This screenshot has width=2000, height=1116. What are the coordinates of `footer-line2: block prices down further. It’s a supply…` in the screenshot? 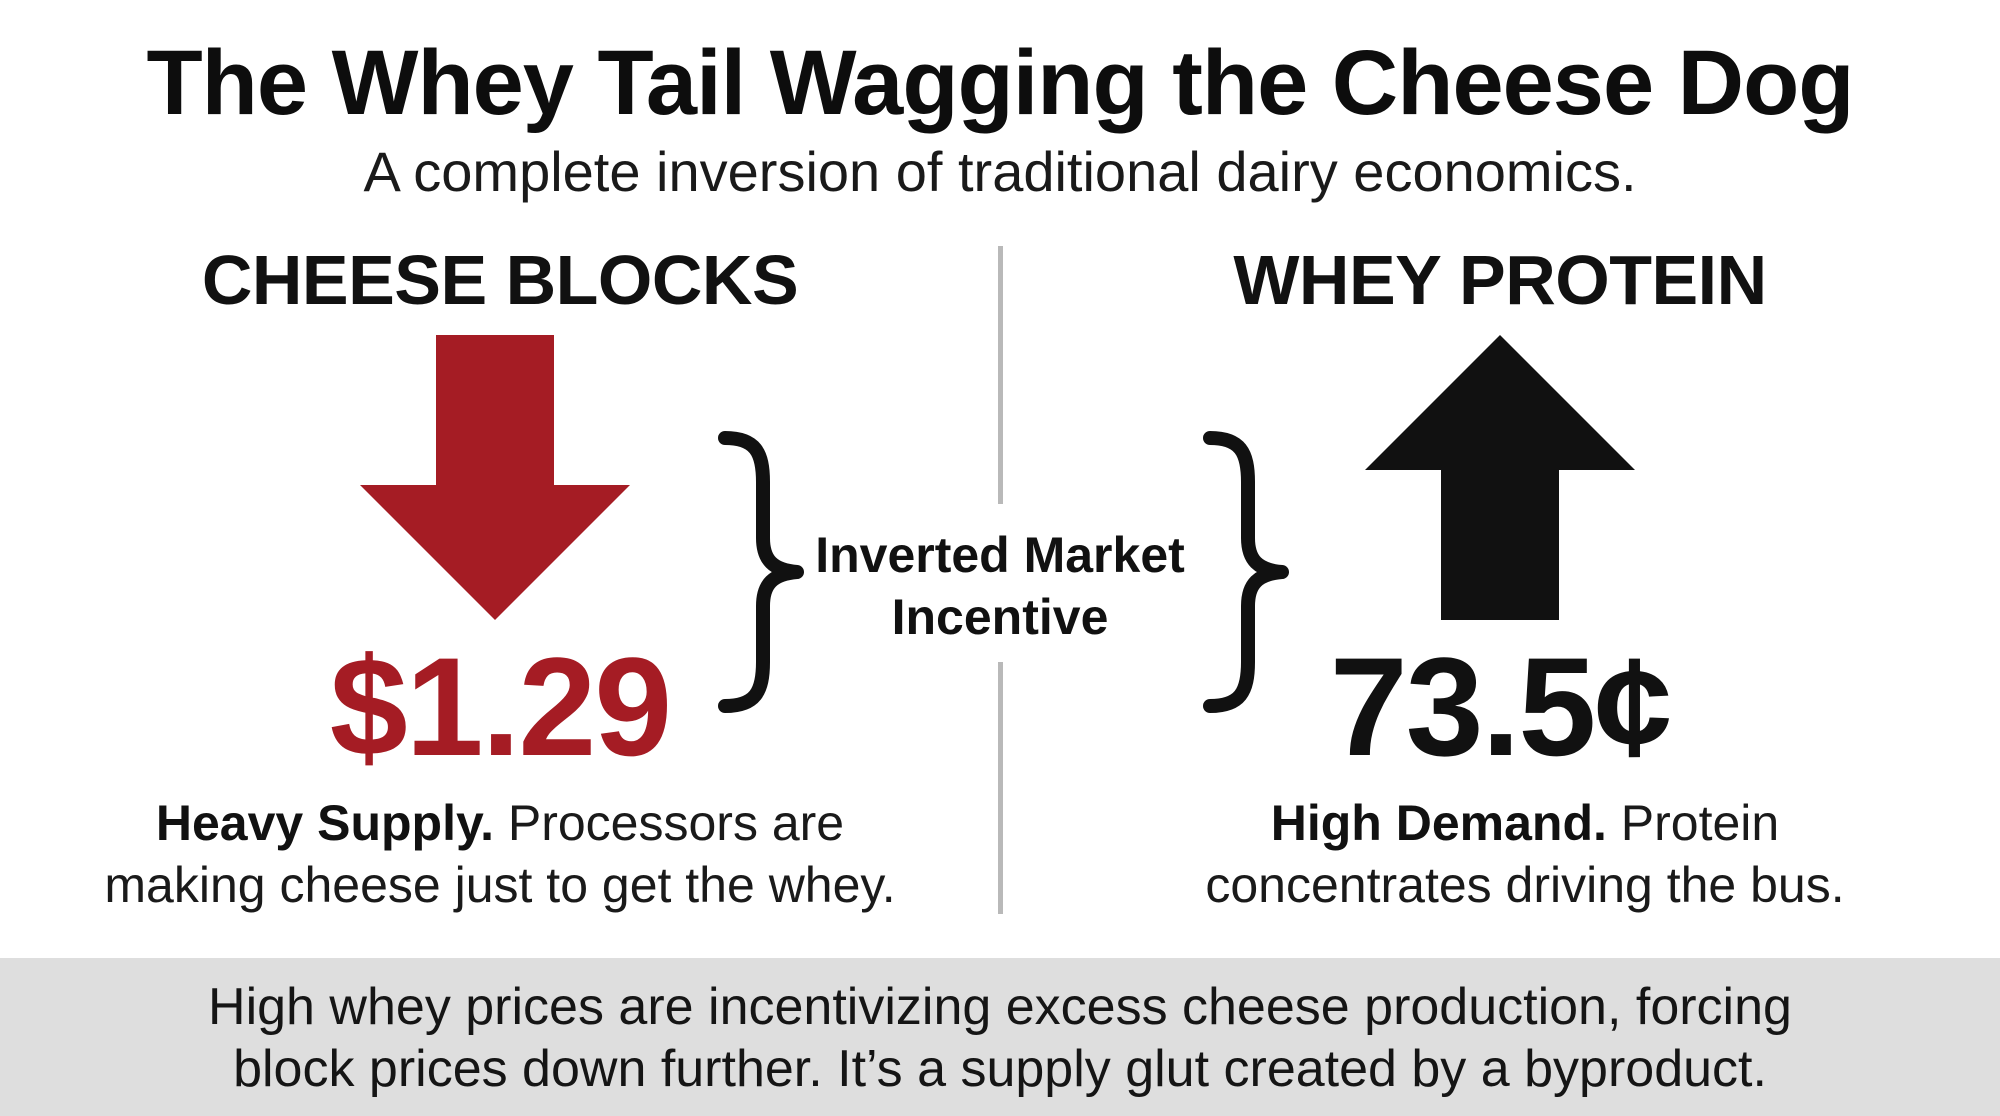 It's located at (1000, 1069).